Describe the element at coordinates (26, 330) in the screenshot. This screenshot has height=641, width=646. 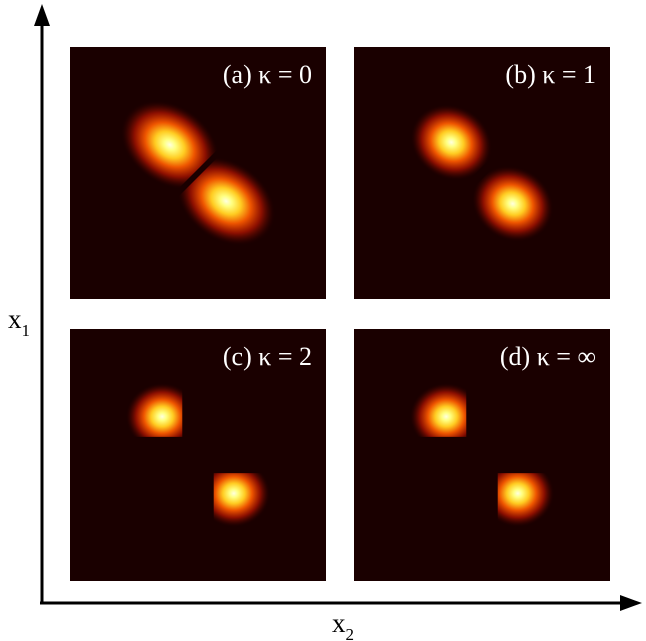
I see `y-axis-label-subscript: 1` at that location.